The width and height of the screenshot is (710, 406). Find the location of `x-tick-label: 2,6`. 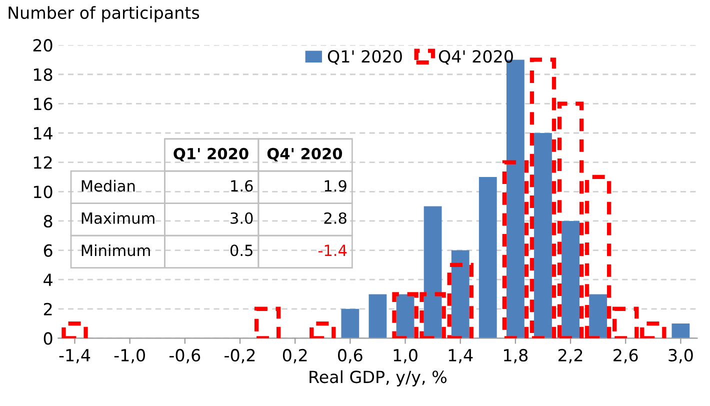

x-tick-label: 2,6 is located at coordinates (626, 356).